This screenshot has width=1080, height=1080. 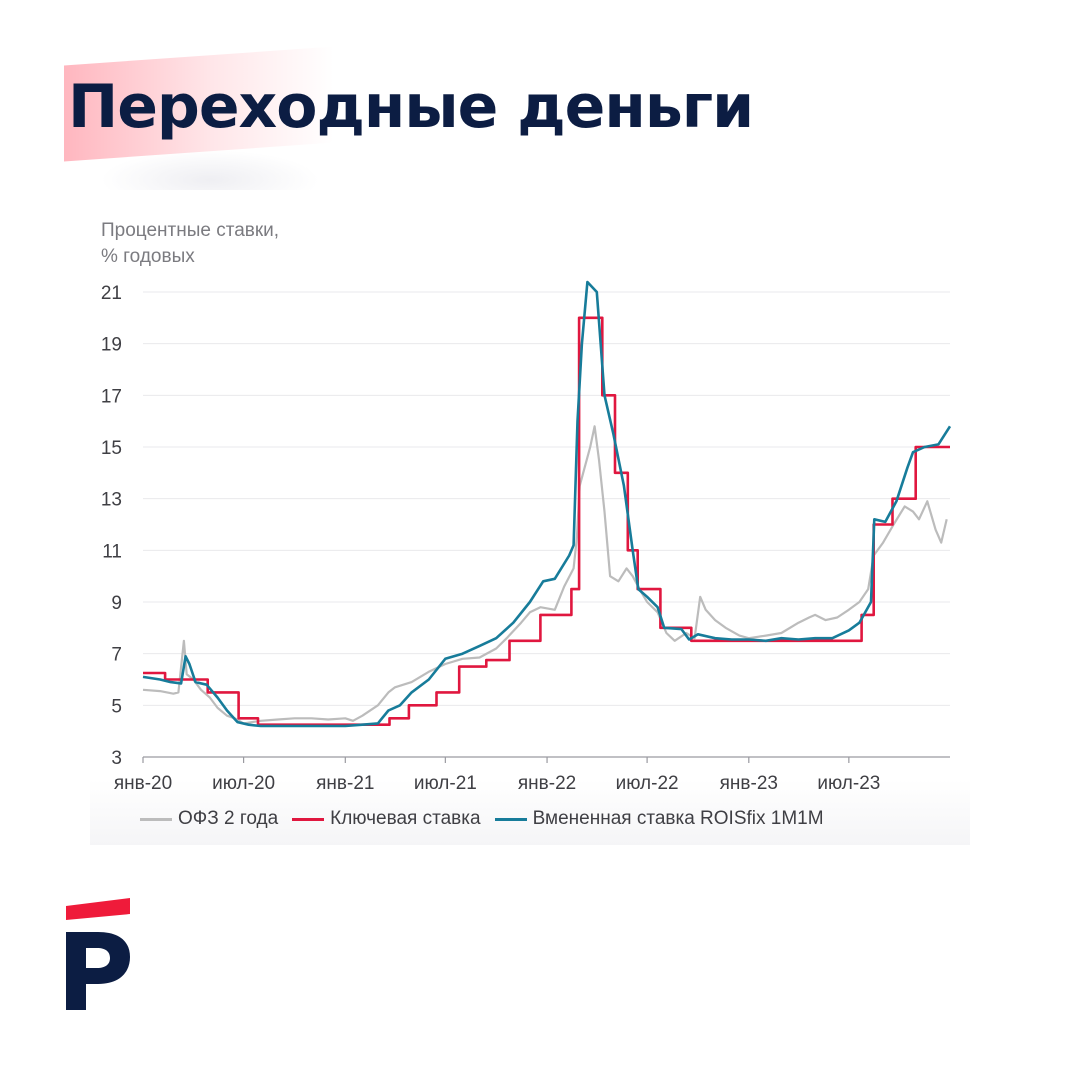 What do you see at coordinates (111, 396) in the screenshot?
I see `y-tick-label-17: 17` at bounding box center [111, 396].